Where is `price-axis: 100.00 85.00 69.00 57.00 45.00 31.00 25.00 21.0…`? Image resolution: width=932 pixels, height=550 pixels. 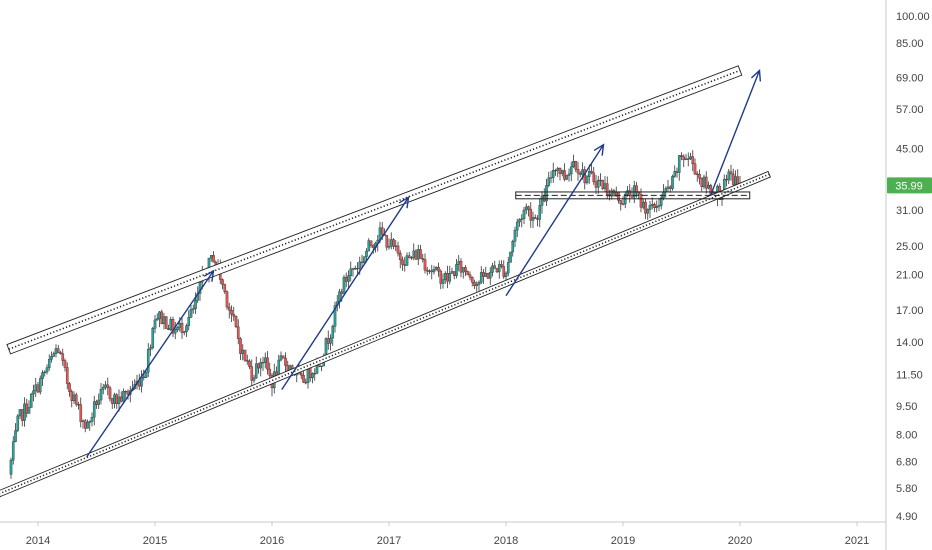 price-axis: 100.00 85.00 69.00 57.00 45.00 31.00 25.00 21.0… is located at coordinates (908, 275).